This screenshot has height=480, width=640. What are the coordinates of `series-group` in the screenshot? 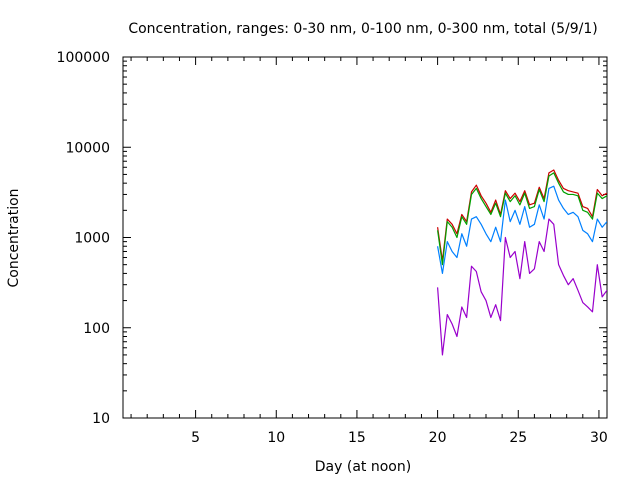 It's located at (522, 262).